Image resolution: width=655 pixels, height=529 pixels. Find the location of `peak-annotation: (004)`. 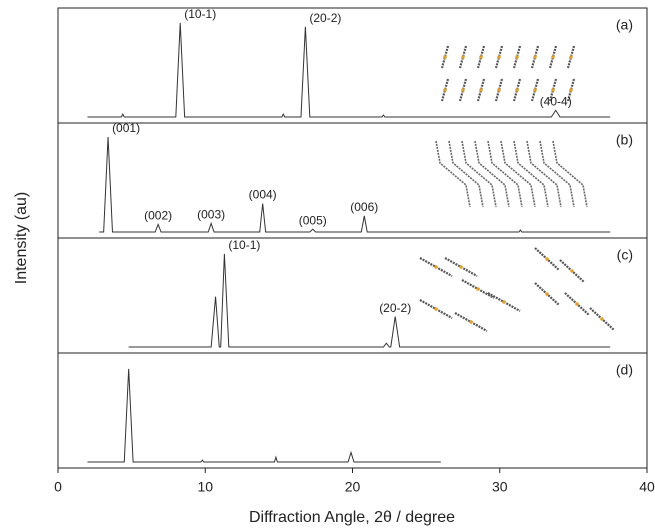

peak-annotation: (004) is located at coordinates (263, 195).